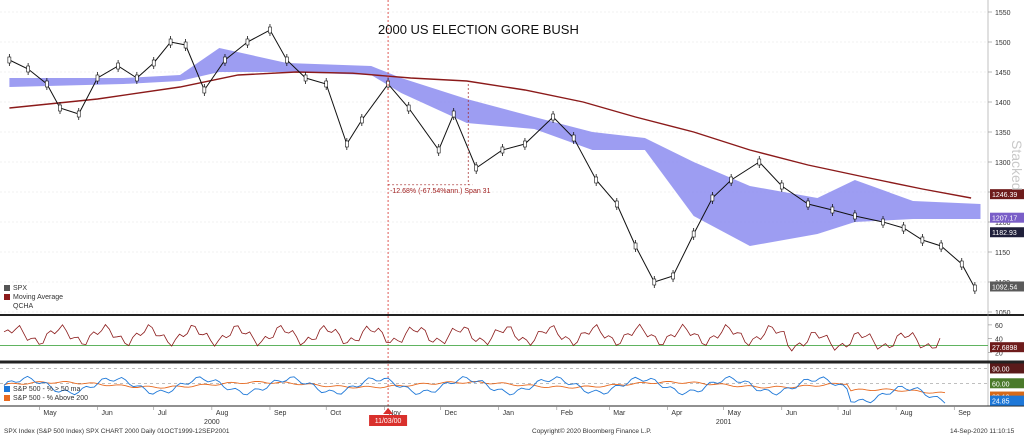 The width and height of the screenshot is (1024, 436). I want to click on x-tick-label: Apr, so click(677, 413).